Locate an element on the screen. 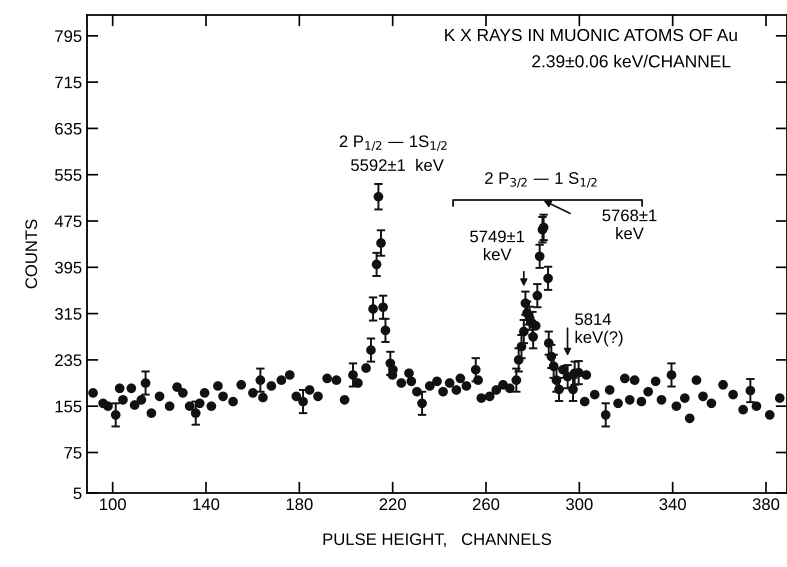 The height and width of the screenshot is (567, 787). x-tick-label: 100 is located at coordinates (113, 504).